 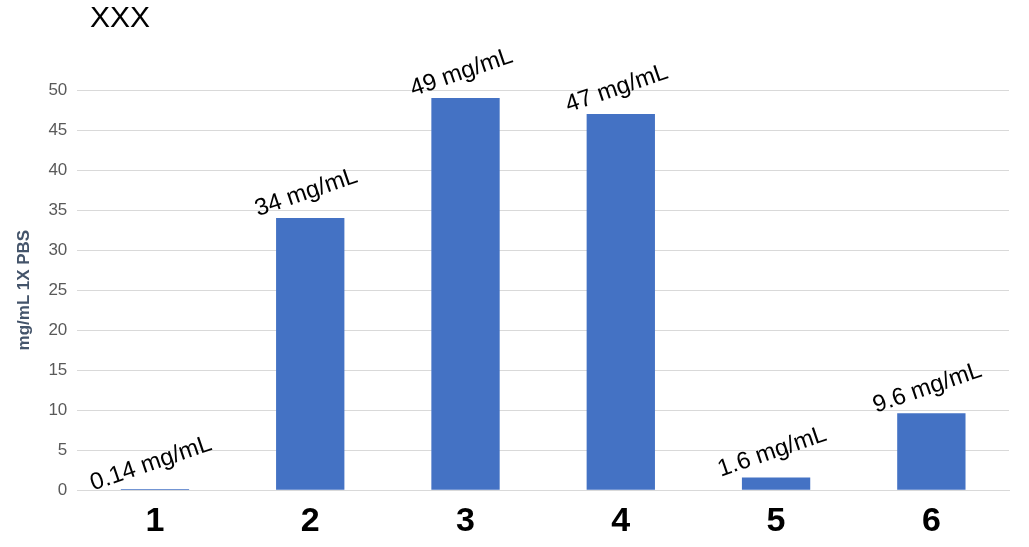 I want to click on y-tick-label: 30, so click(x=58, y=249).